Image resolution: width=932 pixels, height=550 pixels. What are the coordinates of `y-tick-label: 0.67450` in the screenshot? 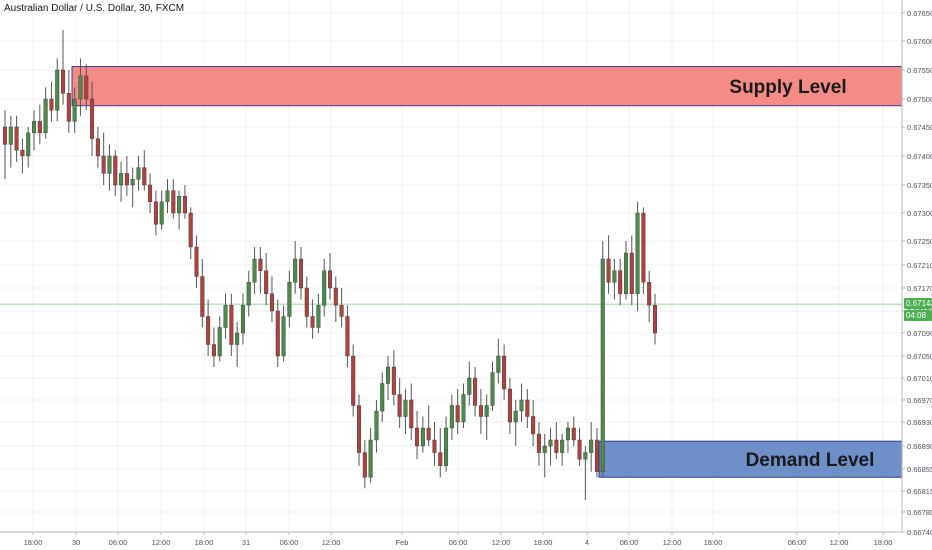 It's located at (919, 127).